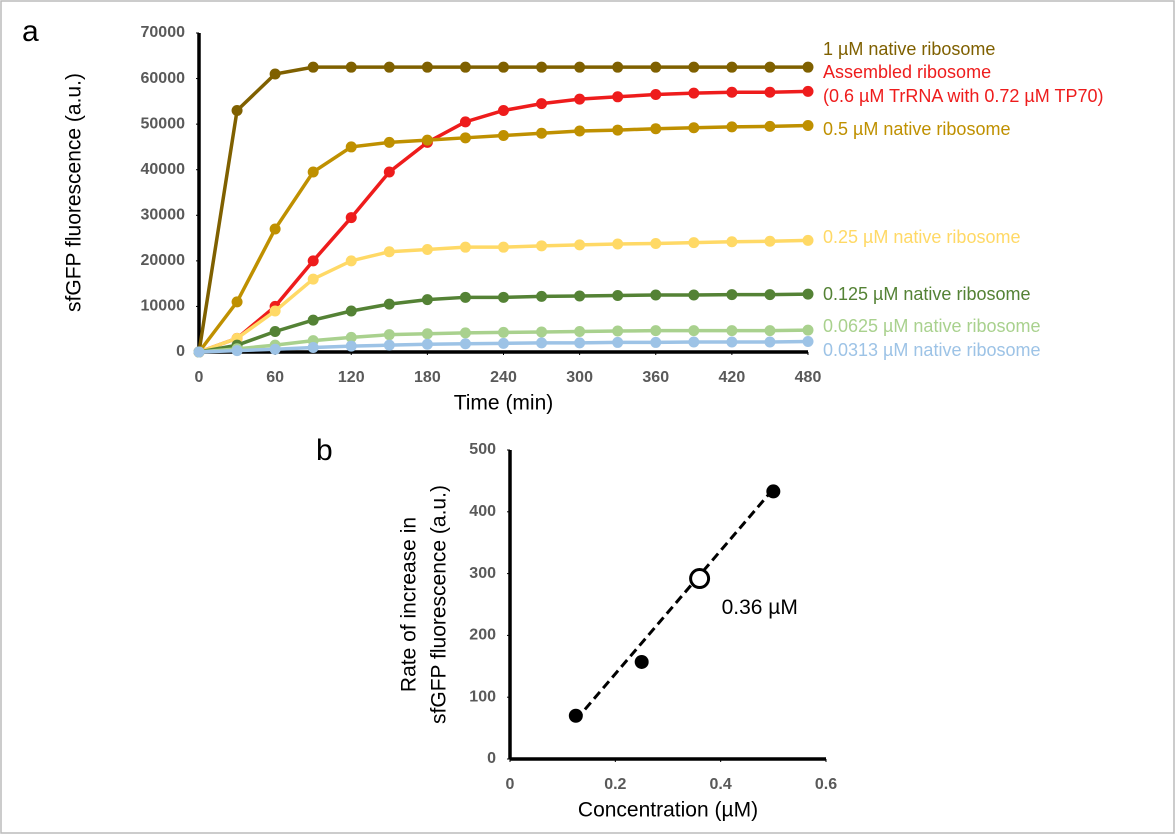 This screenshot has width=1175, height=834. What do you see at coordinates (674, 604) in the screenshot?
I see `trendline` at bounding box center [674, 604].